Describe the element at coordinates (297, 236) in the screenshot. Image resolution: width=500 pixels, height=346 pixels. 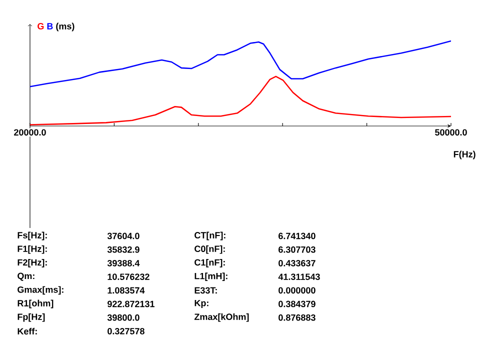
I see `text: 6.741340` at that location.